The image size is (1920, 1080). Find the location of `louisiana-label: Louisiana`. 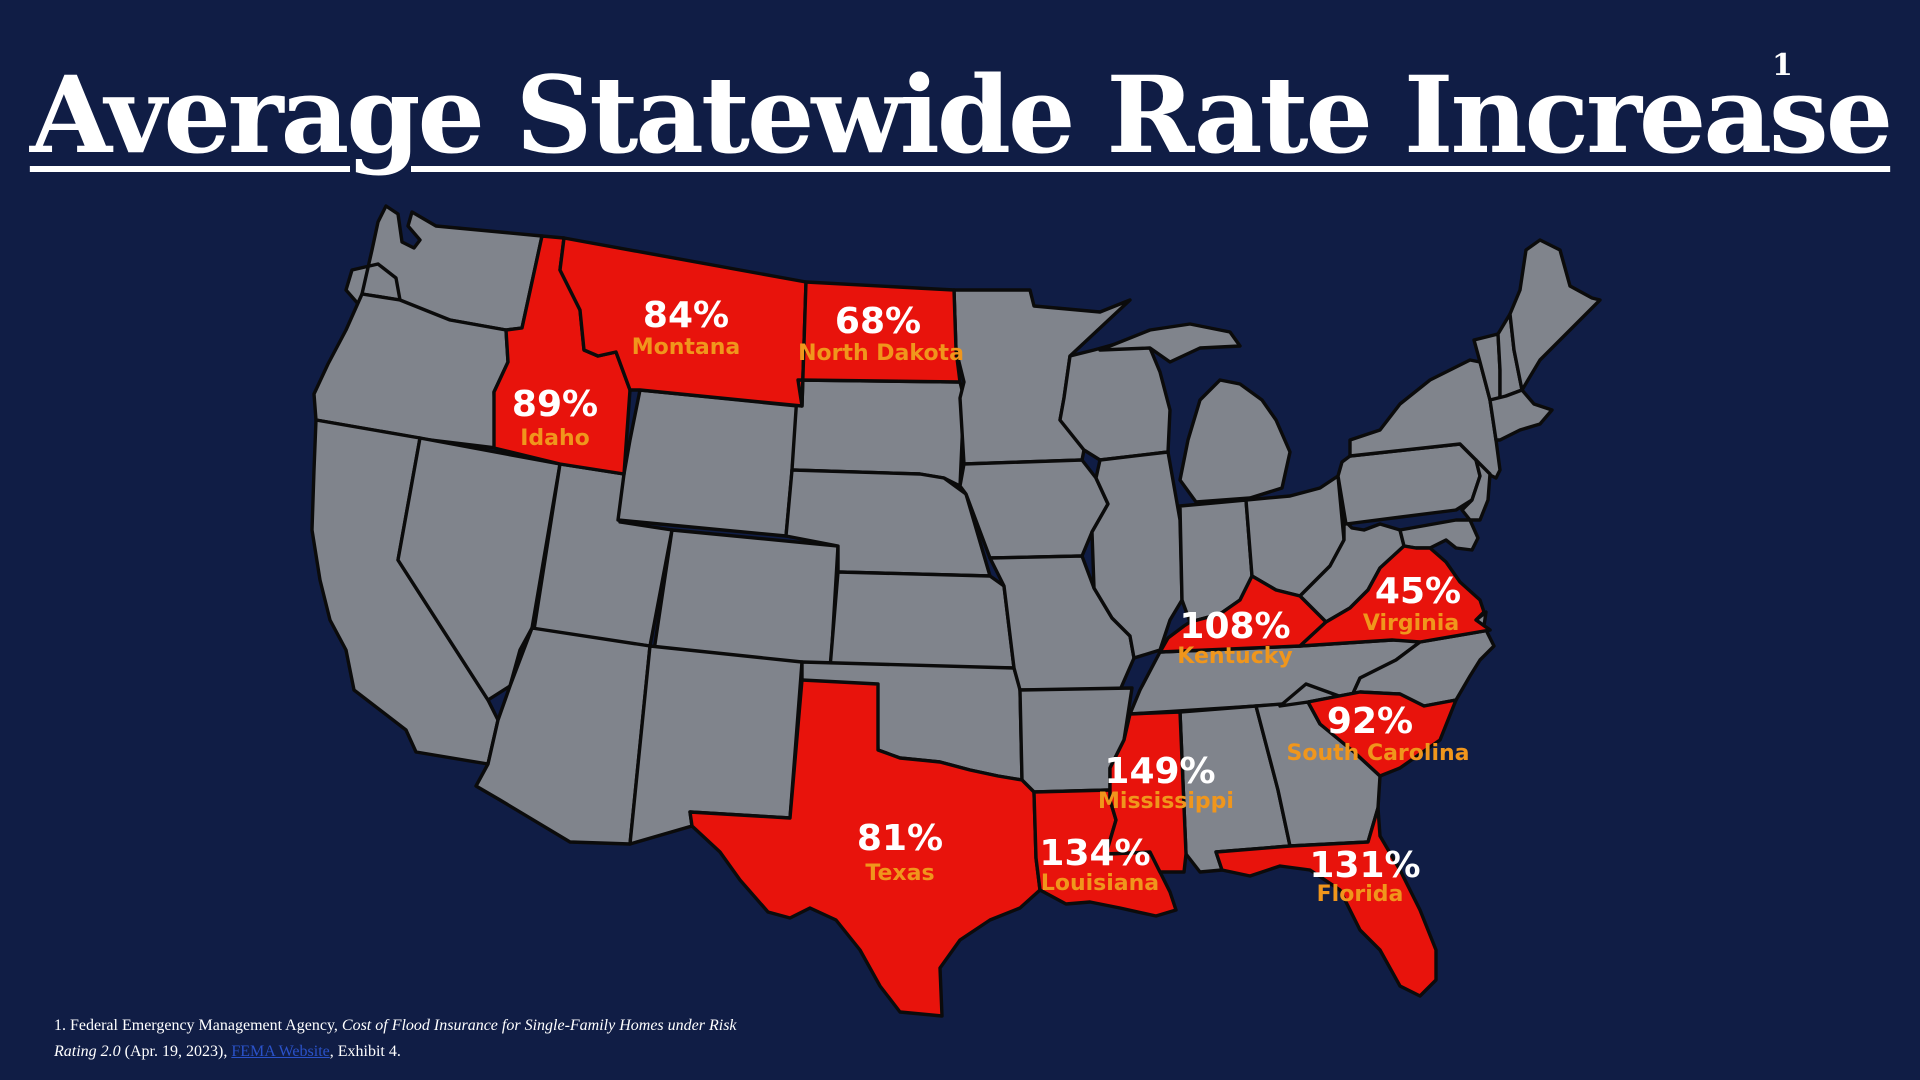

louisiana-label: Louisiana is located at coordinates (1100, 883).